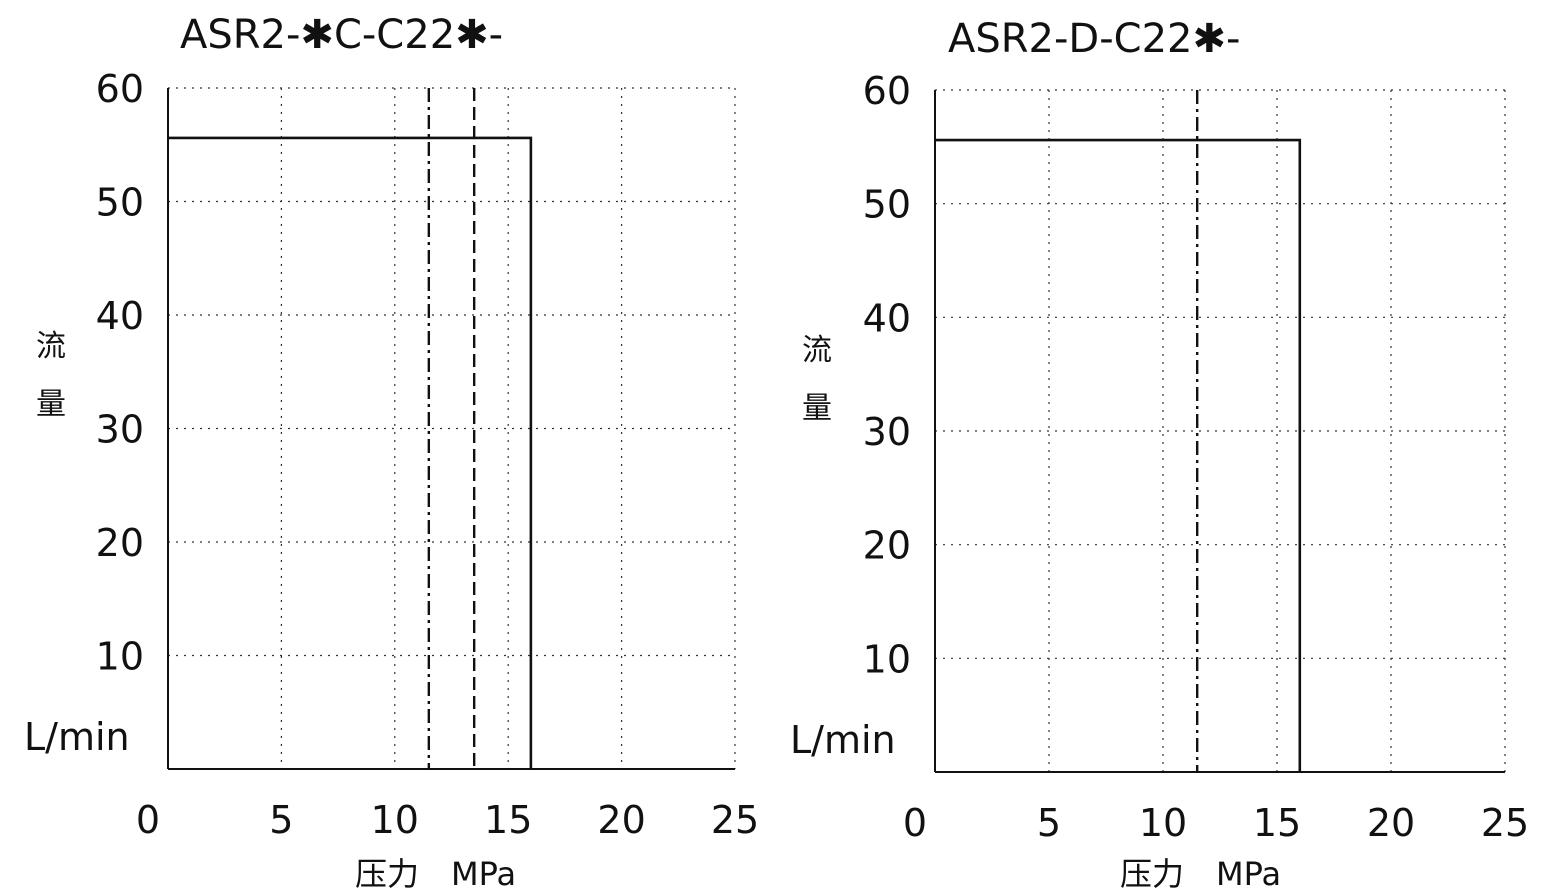 The image size is (1553, 893). What do you see at coordinates (1094, 39) in the screenshot?
I see `chart-title: ASR2-D-C22✱-` at bounding box center [1094, 39].